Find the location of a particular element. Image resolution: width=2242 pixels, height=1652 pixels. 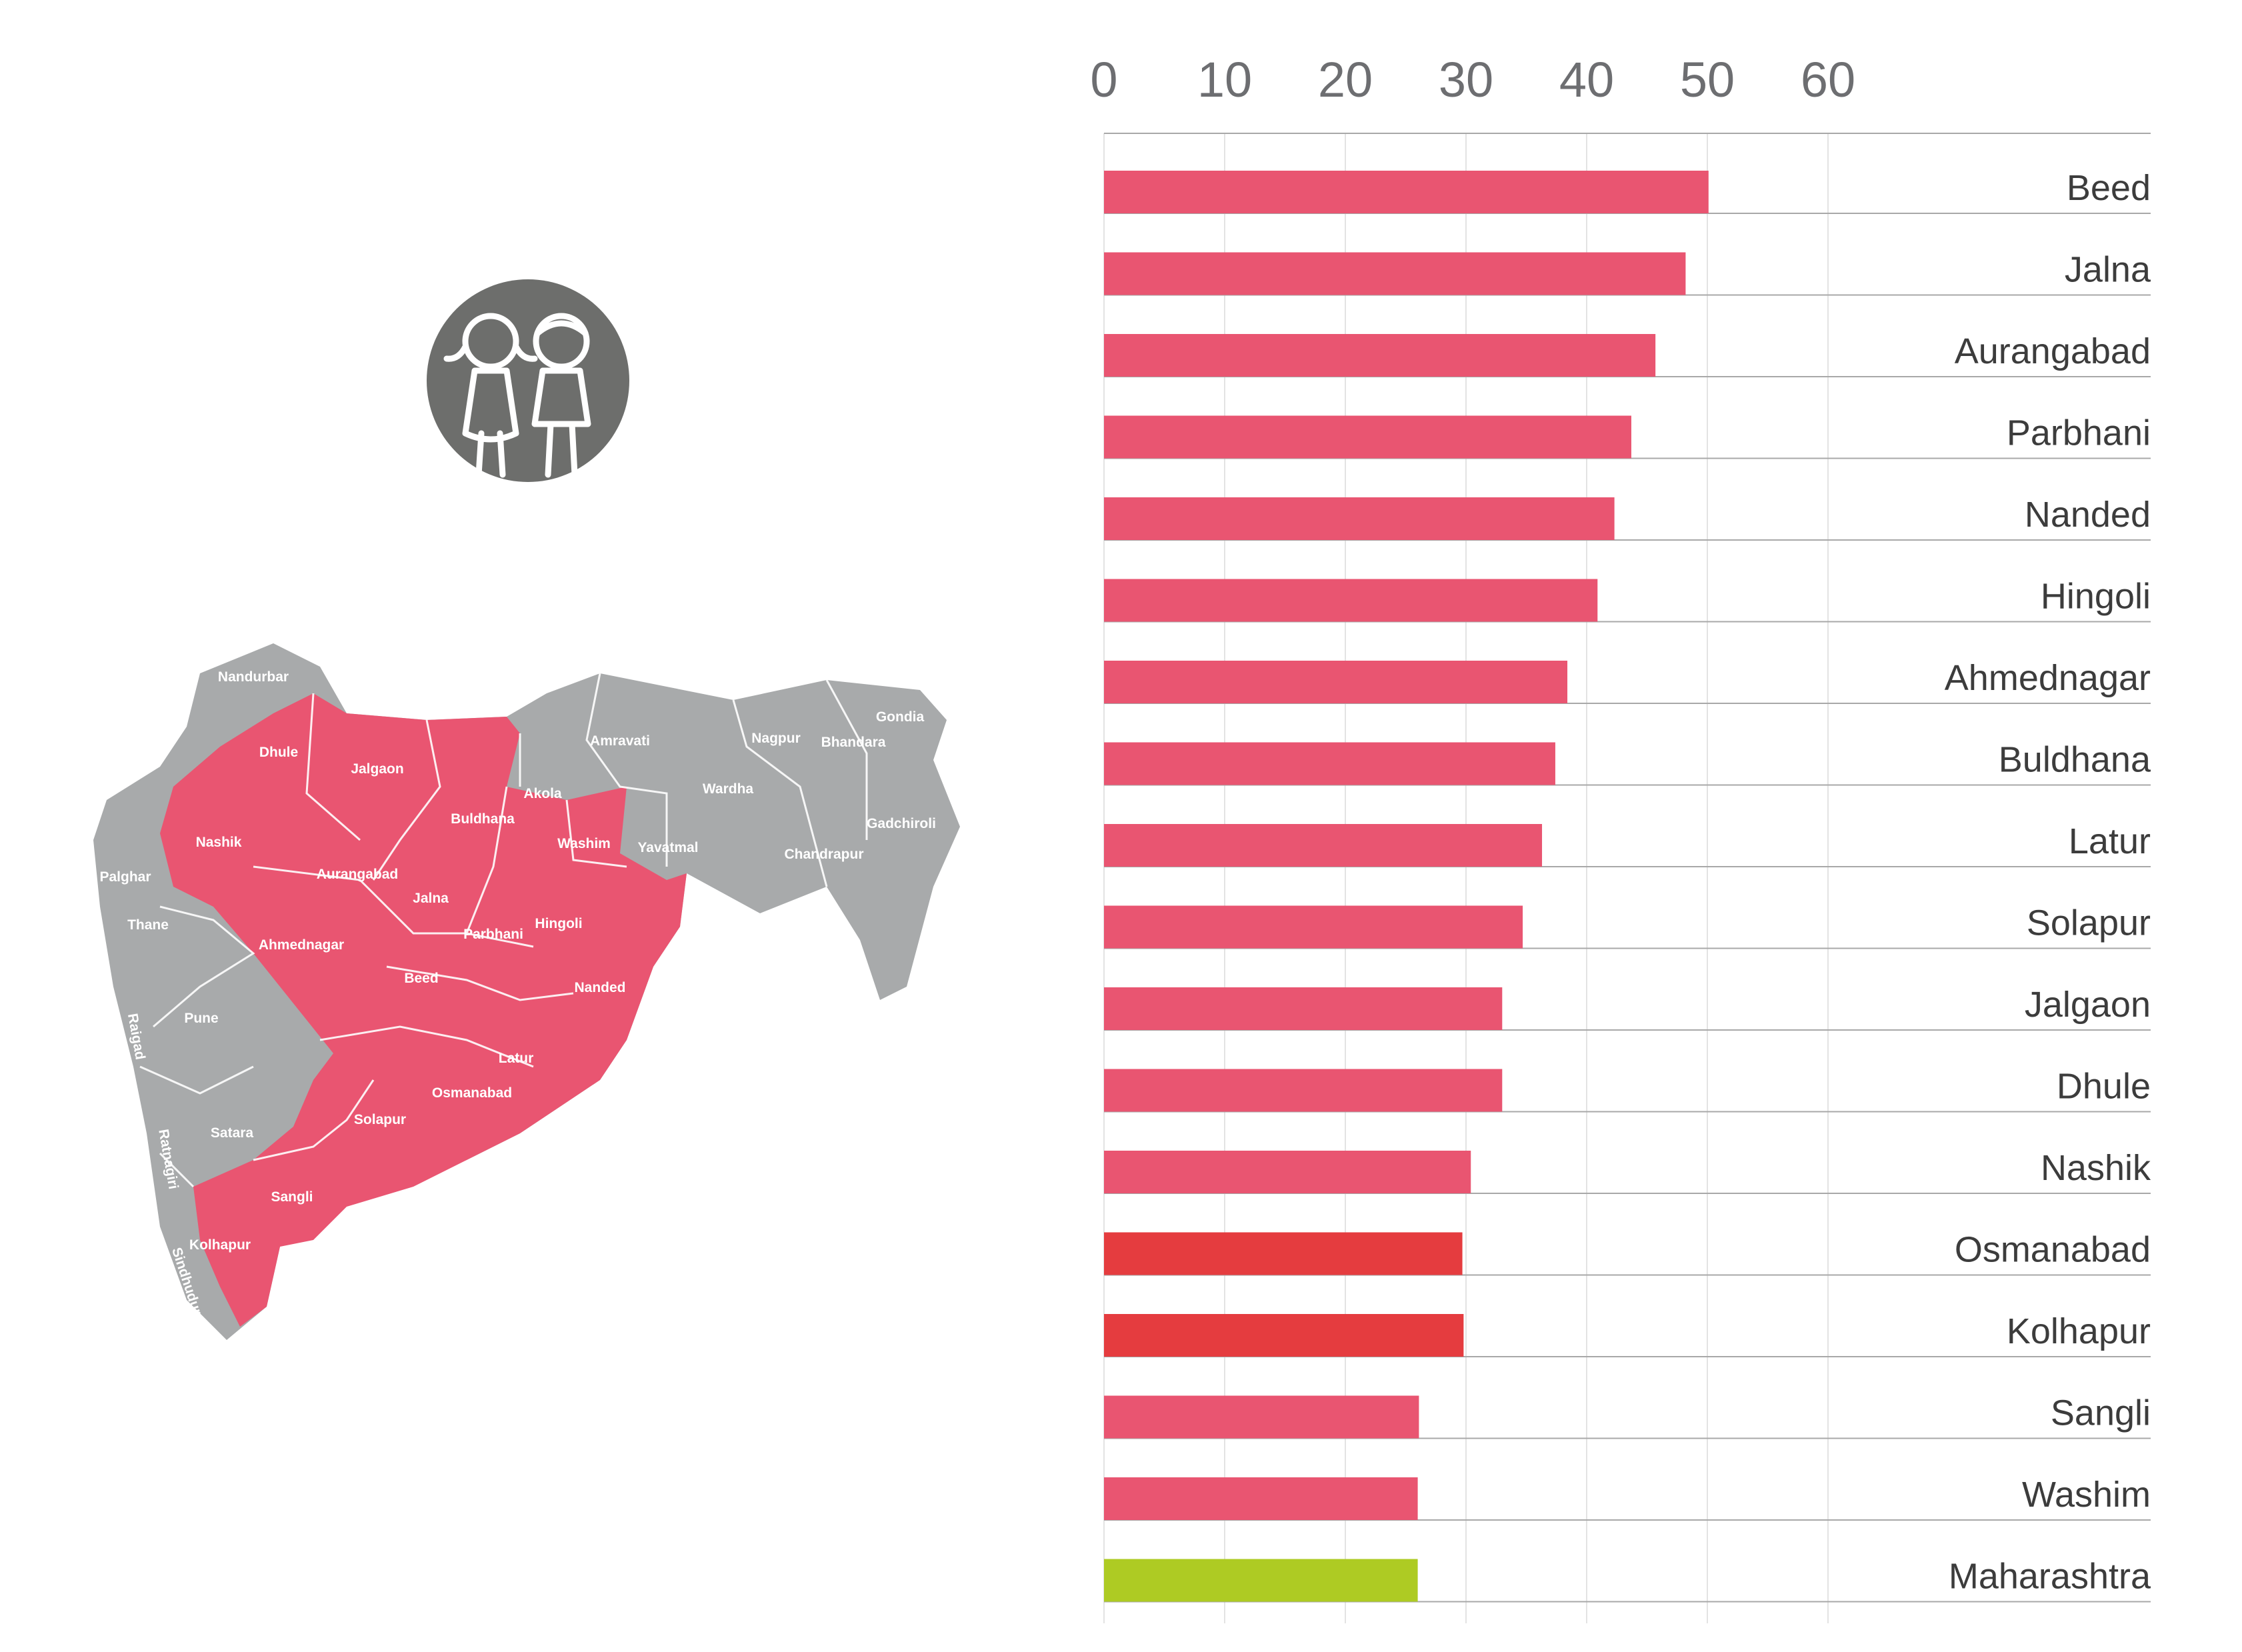

bar-hingoli is located at coordinates (1351, 600).